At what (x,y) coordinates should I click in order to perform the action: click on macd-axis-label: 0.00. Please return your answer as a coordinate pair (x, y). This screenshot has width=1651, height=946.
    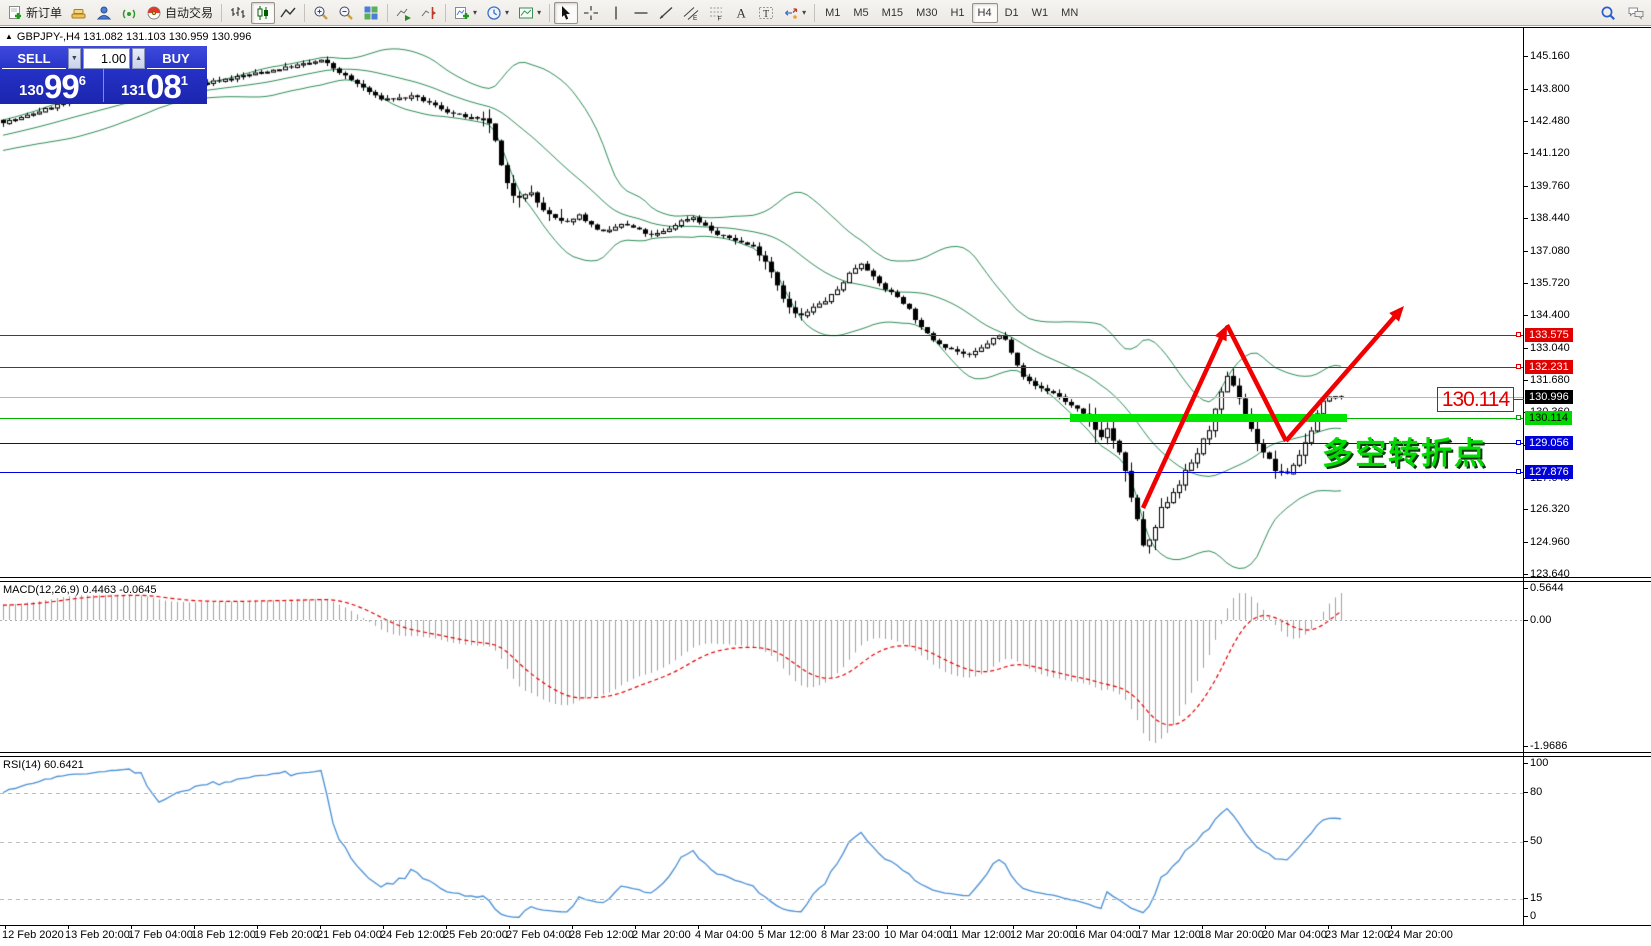
    Looking at the image, I should click on (1541, 620).